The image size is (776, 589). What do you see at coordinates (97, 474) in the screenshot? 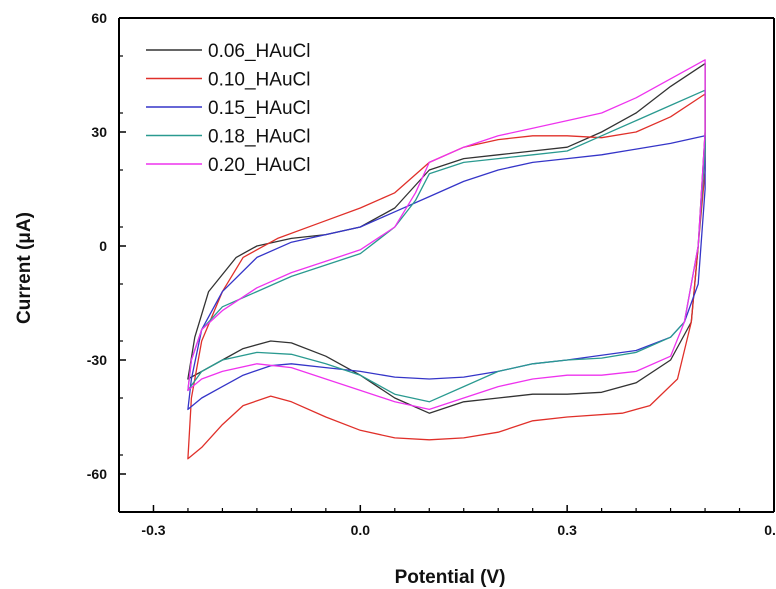
I see `y-tick-label: -60` at bounding box center [97, 474].